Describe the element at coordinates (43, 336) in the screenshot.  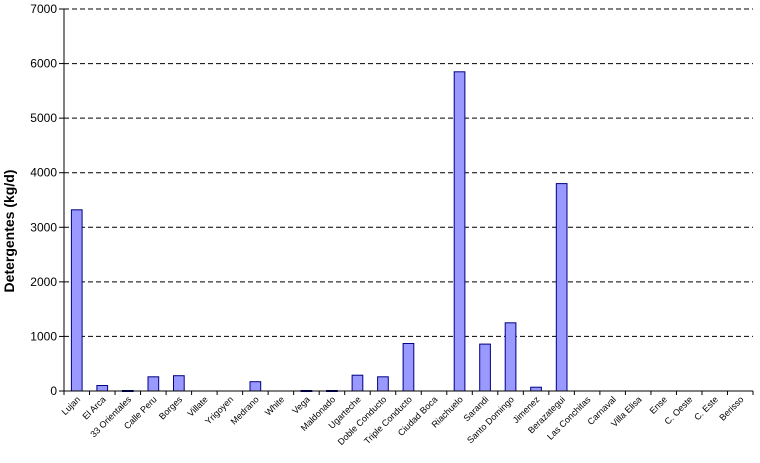
I see `y-tick-label: 1000` at that location.